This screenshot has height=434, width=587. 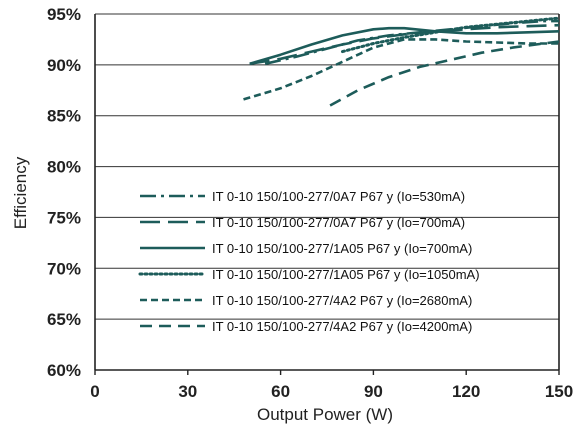 What do you see at coordinates (64, 268) in the screenshot?
I see `y-tick-label-70: 70%` at bounding box center [64, 268].